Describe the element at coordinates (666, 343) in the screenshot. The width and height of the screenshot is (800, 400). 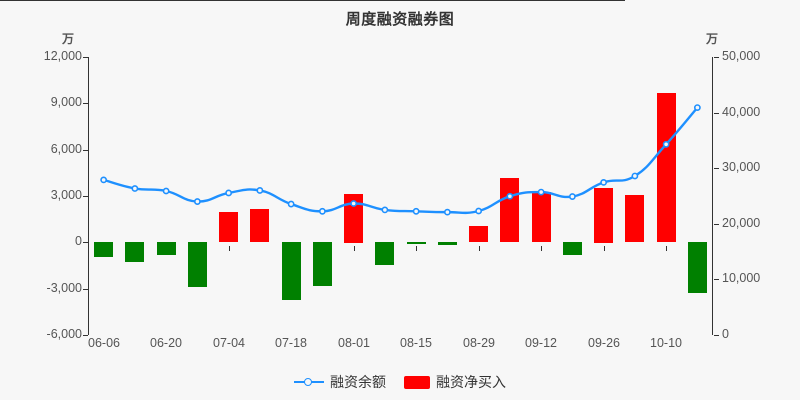
I see `x-axis-tick-label: 10-10` at that location.